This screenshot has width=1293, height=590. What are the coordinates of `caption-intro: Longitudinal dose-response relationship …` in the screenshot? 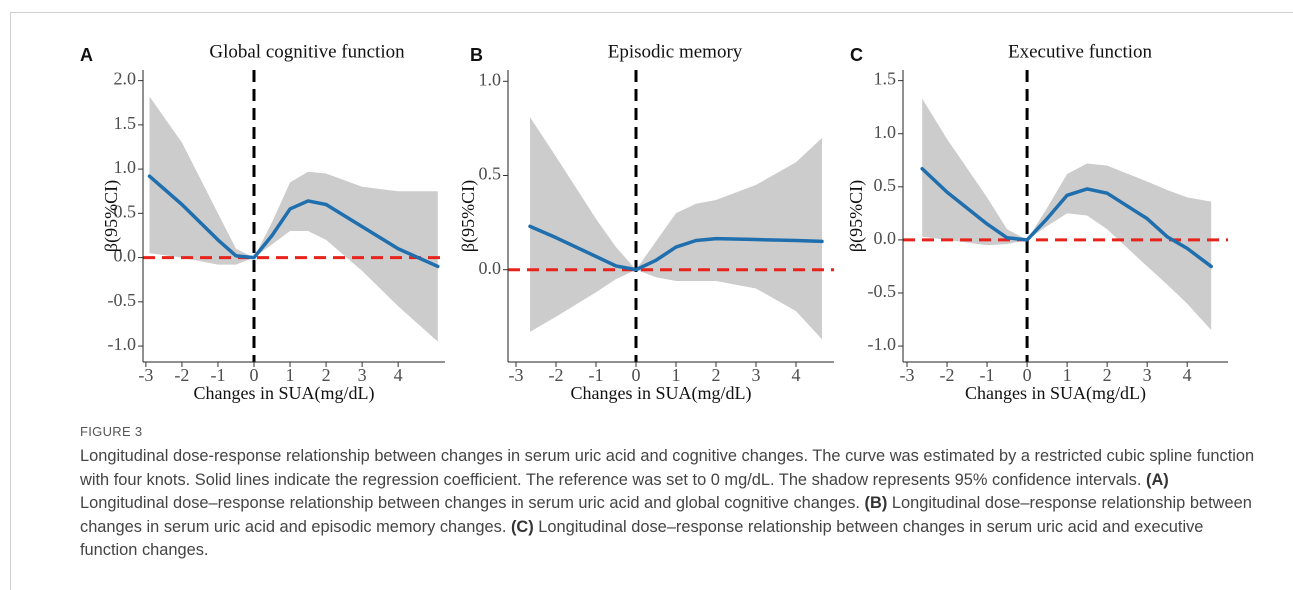 It's located at (667, 468).